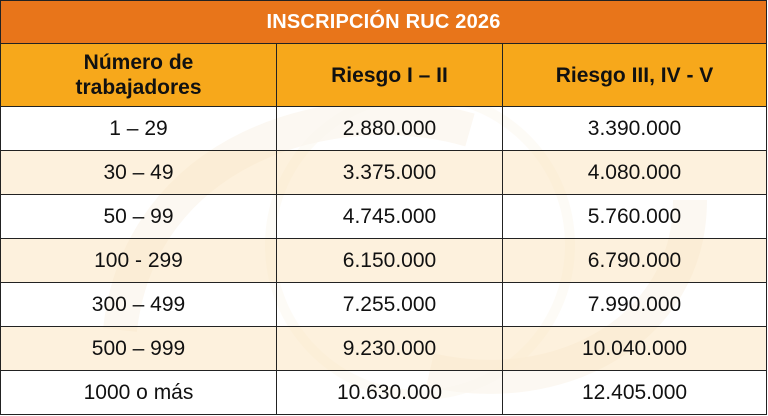  I want to click on cell-risk-3-5: 4.080.000, so click(634, 172).